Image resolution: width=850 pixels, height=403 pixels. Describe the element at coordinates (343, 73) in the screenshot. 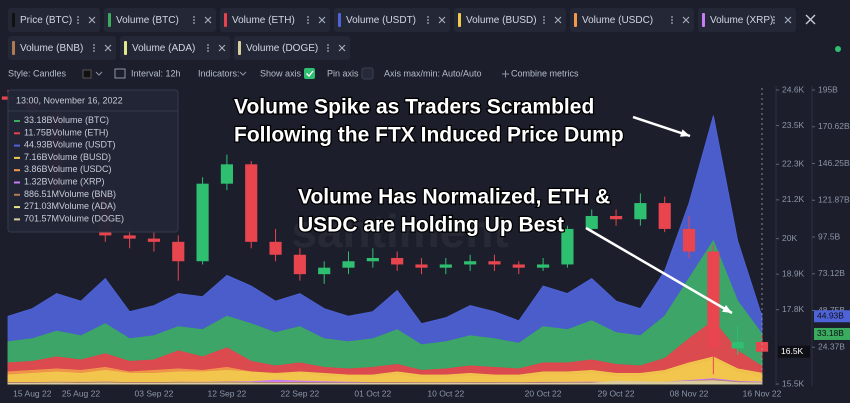

I see `pin-axis-label: Pin axis` at that location.